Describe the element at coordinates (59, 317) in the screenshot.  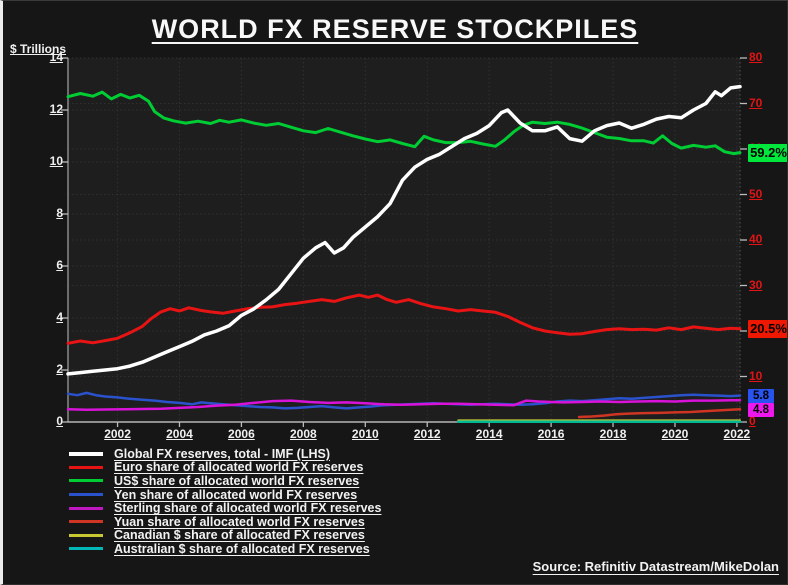
I see `y-left-tick-label: 4` at that location.